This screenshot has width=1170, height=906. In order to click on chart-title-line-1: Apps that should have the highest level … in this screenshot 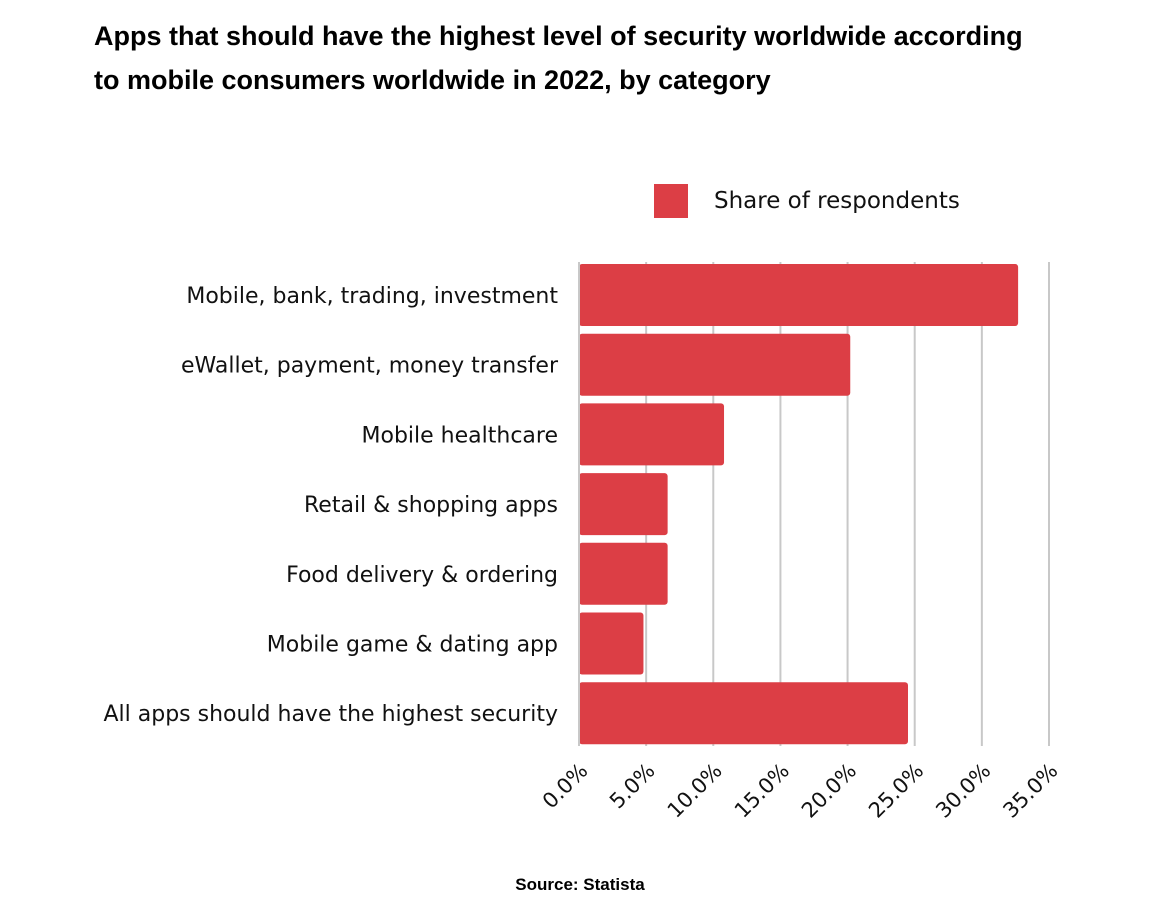, I will do `click(558, 36)`.